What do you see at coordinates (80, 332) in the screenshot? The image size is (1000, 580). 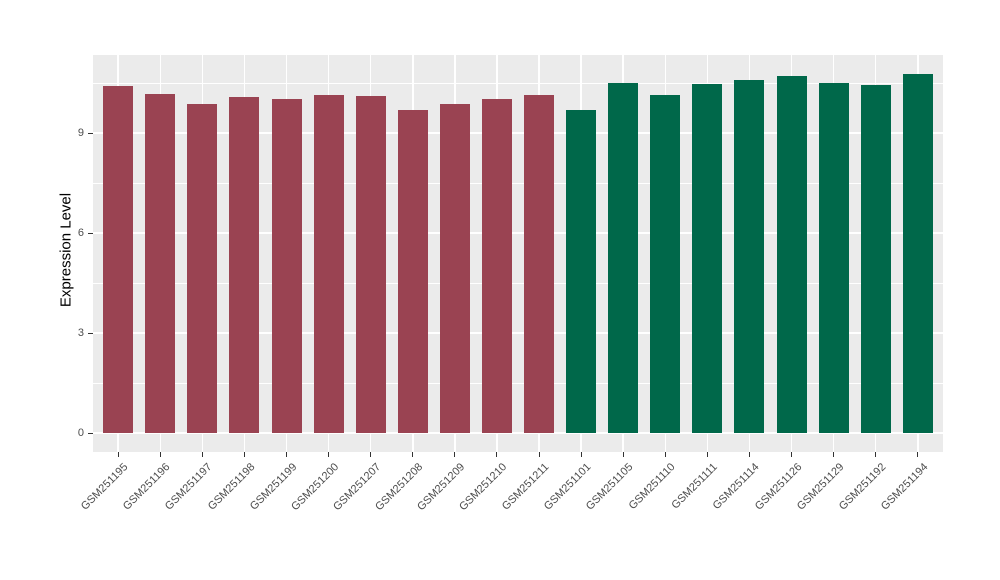 I see `y-tick-label: 3` at bounding box center [80, 332].